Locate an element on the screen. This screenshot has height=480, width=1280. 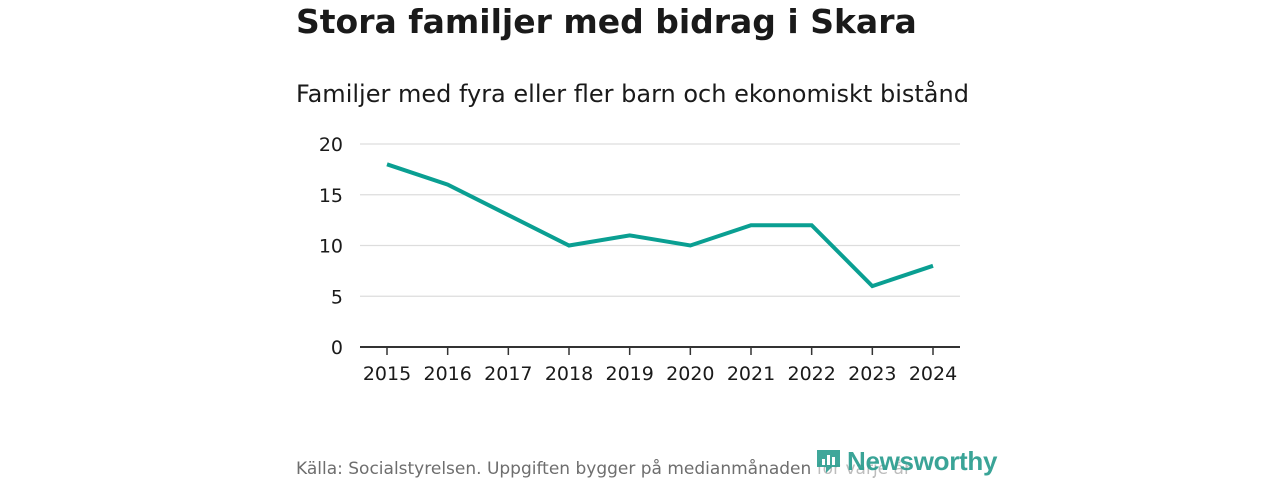
x-tick-label: 2023 is located at coordinates (872, 374).